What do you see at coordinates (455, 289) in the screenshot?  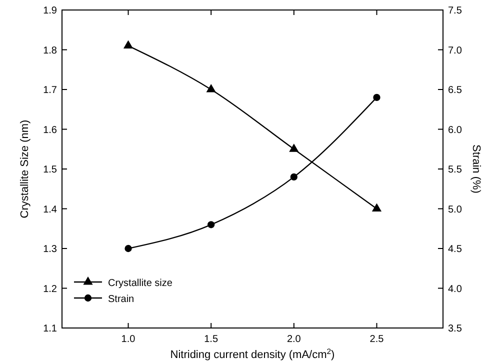 I see `y2-tick-label: 4.0` at bounding box center [455, 289].